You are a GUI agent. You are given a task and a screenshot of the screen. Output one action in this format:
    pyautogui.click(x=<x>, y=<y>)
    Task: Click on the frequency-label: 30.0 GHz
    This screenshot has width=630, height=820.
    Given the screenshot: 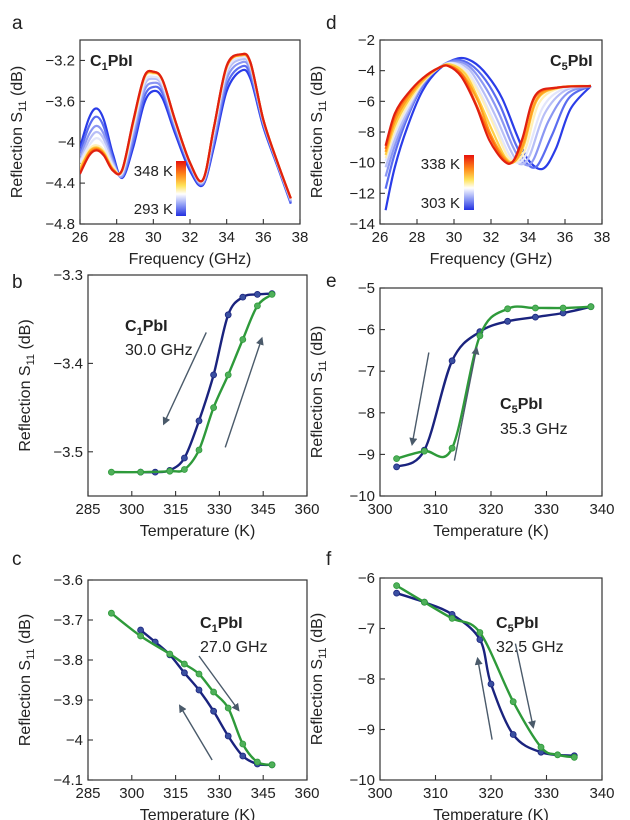 What is the action you would take?
    pyautogui.click(x=159, y=350)
    